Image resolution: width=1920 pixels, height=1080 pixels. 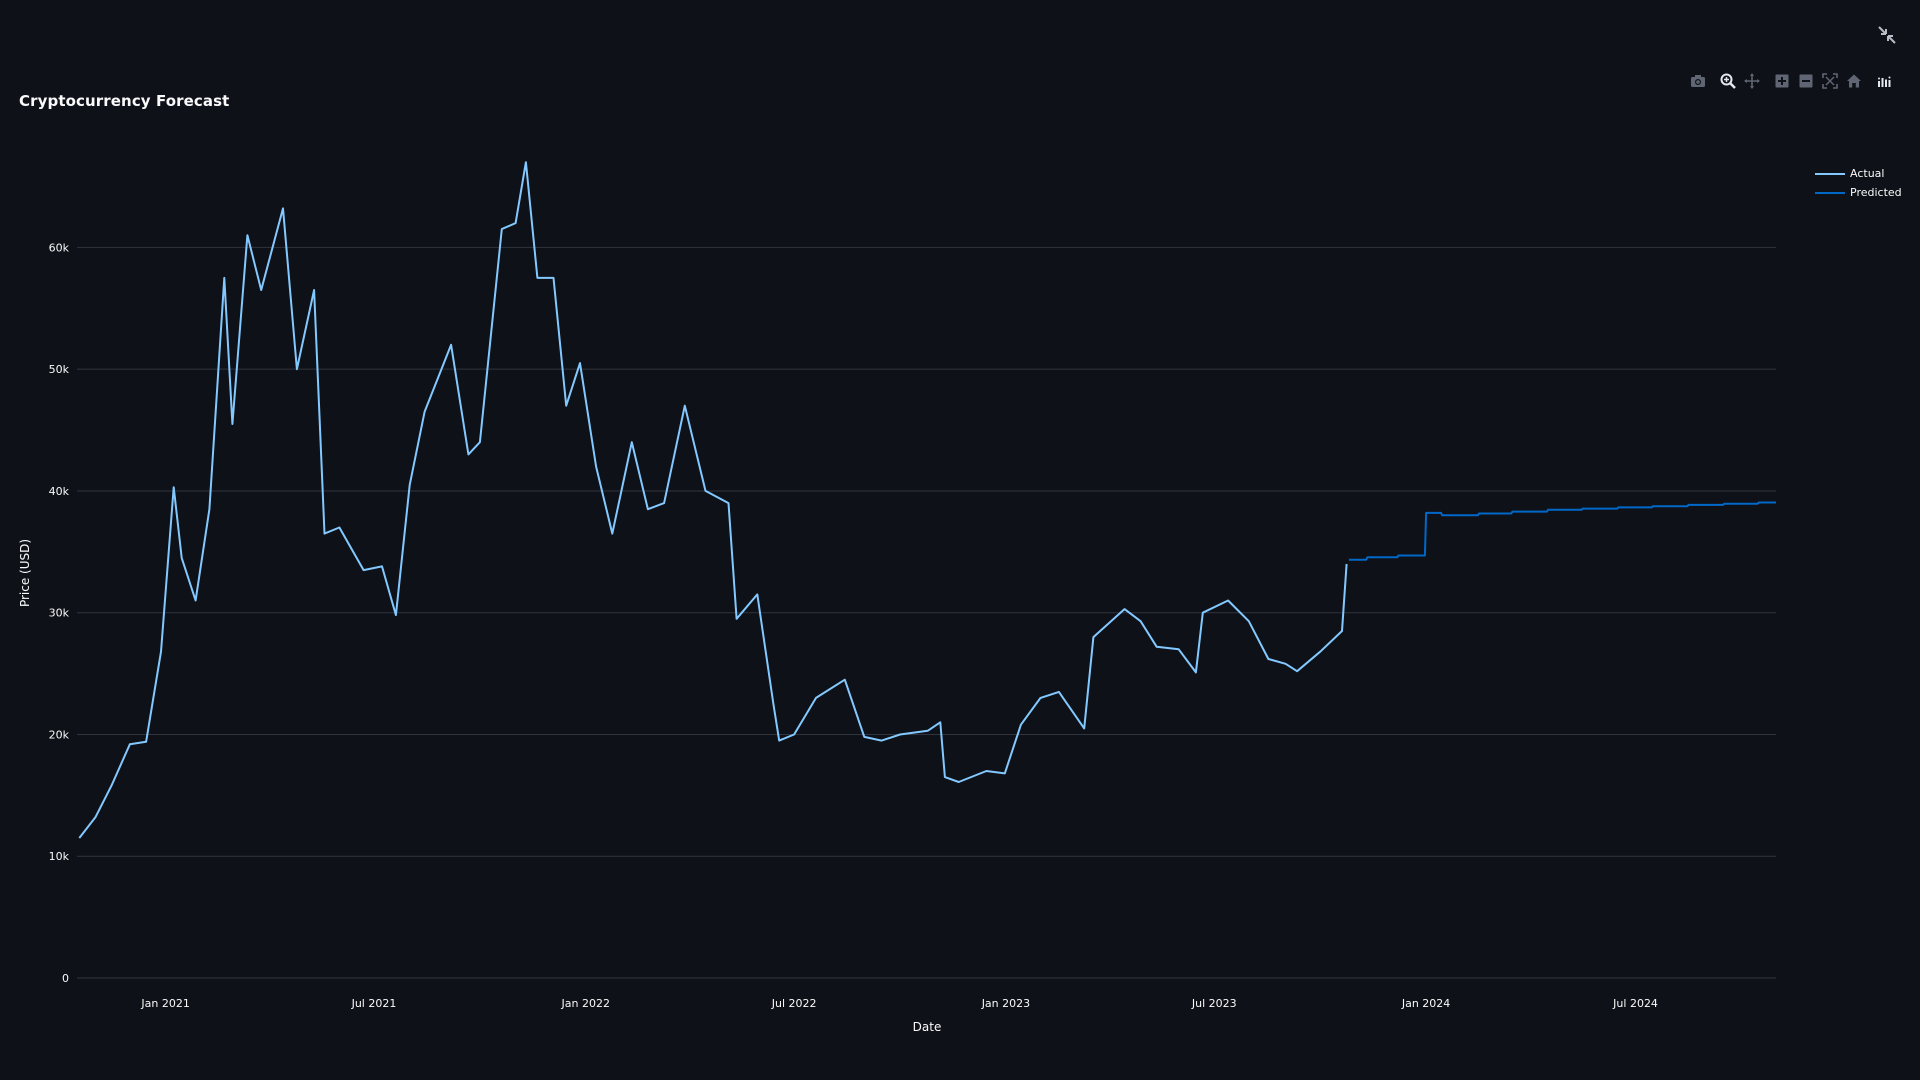 I want to click on x-tick-label: Jul 2024, so click(x=1635, y=1003).